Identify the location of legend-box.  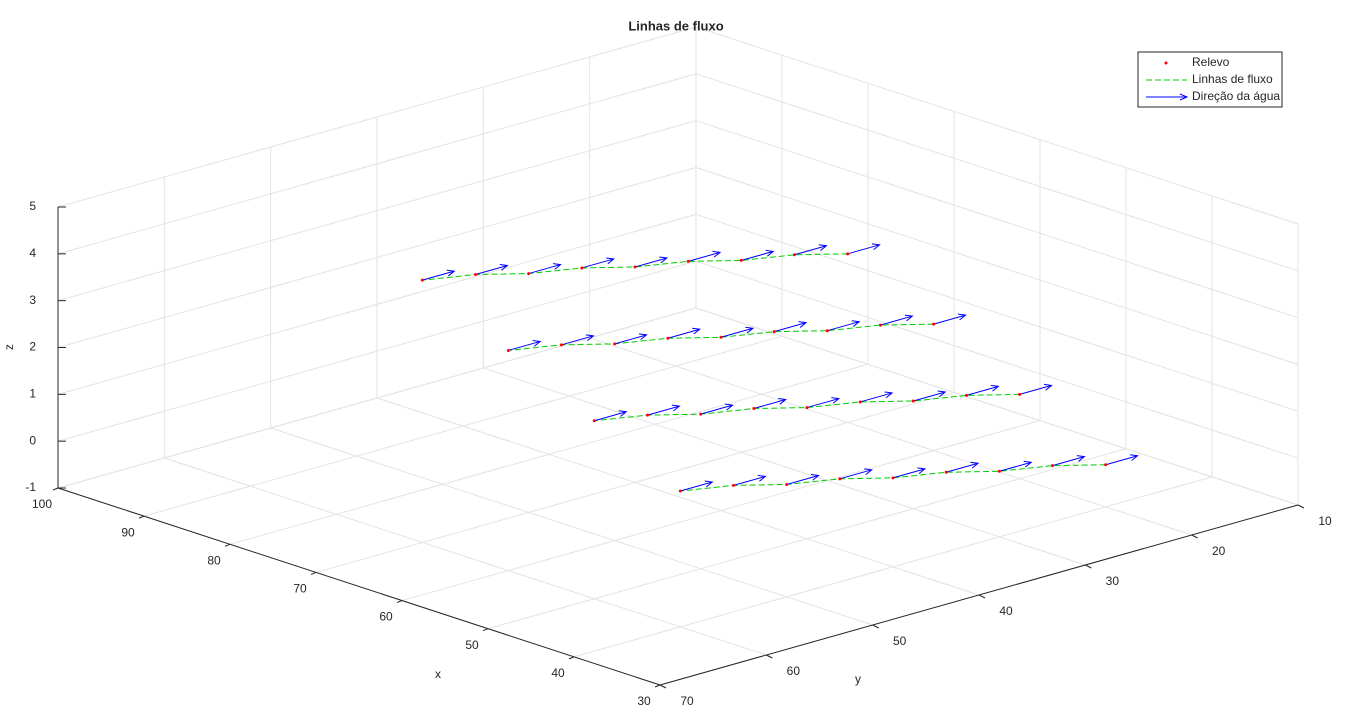
(1210, 79).